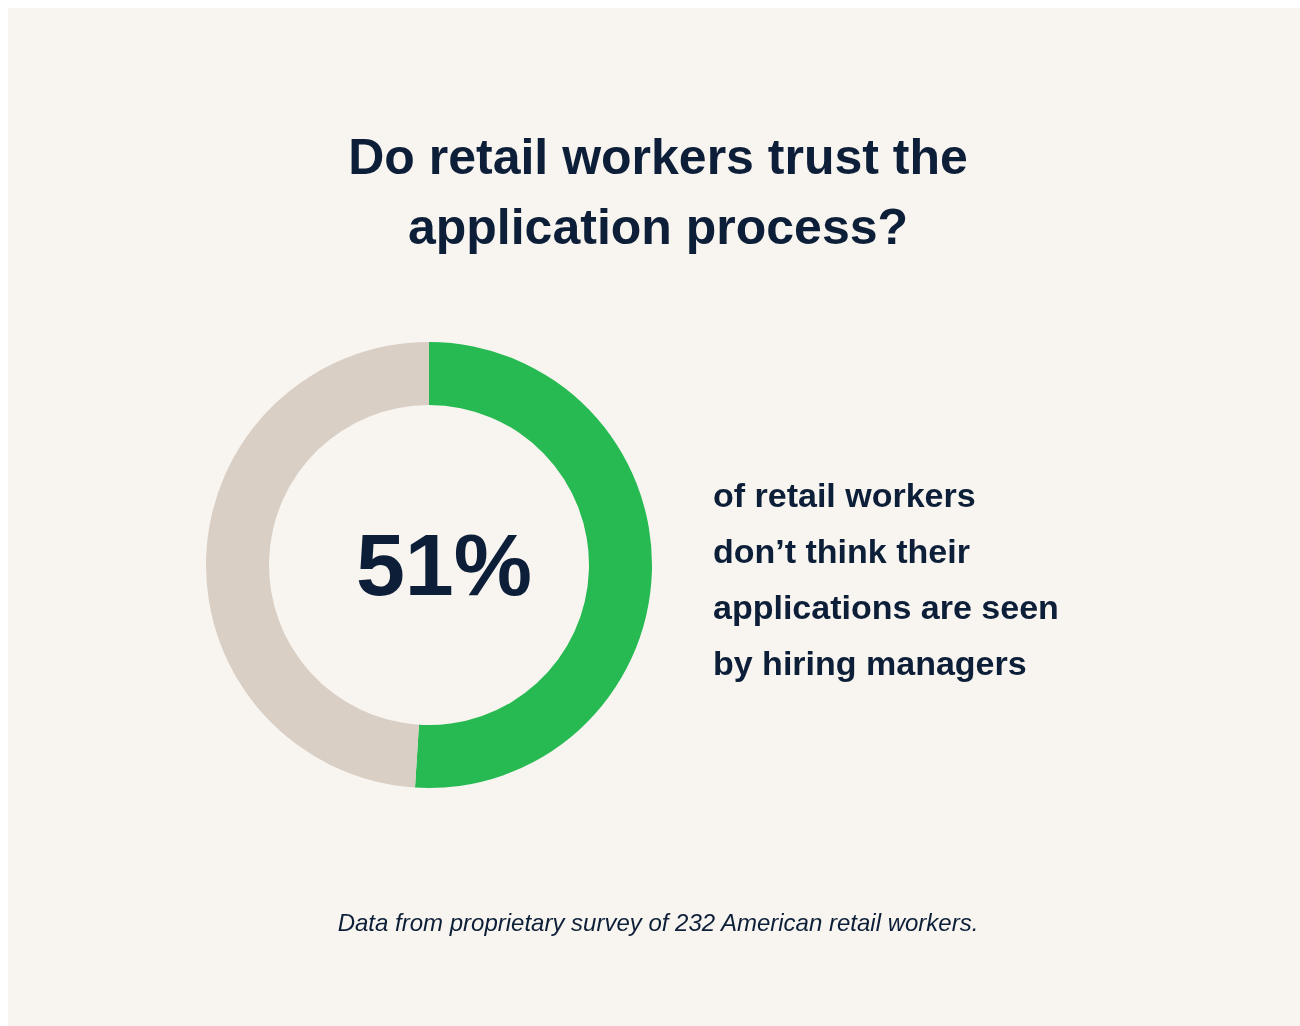 The height and width of the screenshot is (1026, 1300). I want to click on text: Data from proprietary survey of 232 American retail workers., so click(658, 922).